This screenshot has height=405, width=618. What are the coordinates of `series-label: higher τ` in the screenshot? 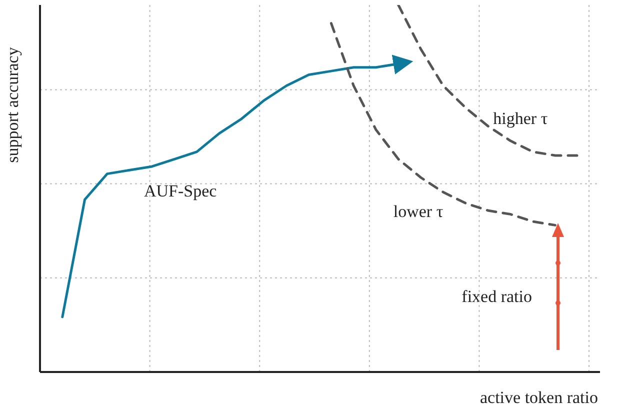 It's located at (520, 118).